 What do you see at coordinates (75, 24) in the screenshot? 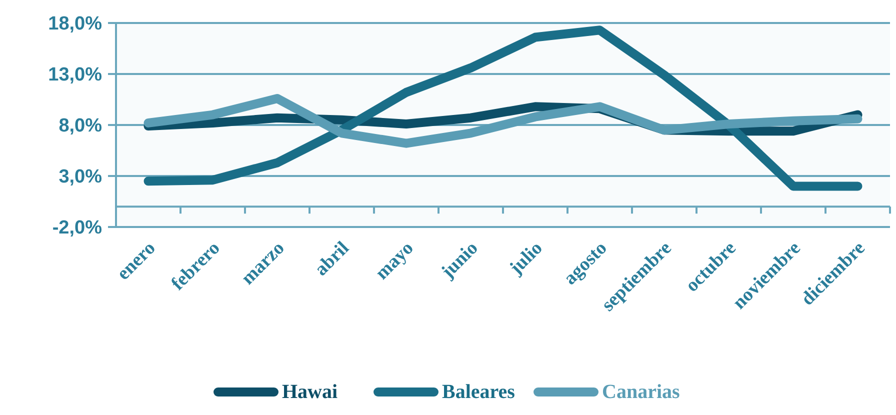
I see `y-tick-label: 18,0%` at bounding box center [75, 24].